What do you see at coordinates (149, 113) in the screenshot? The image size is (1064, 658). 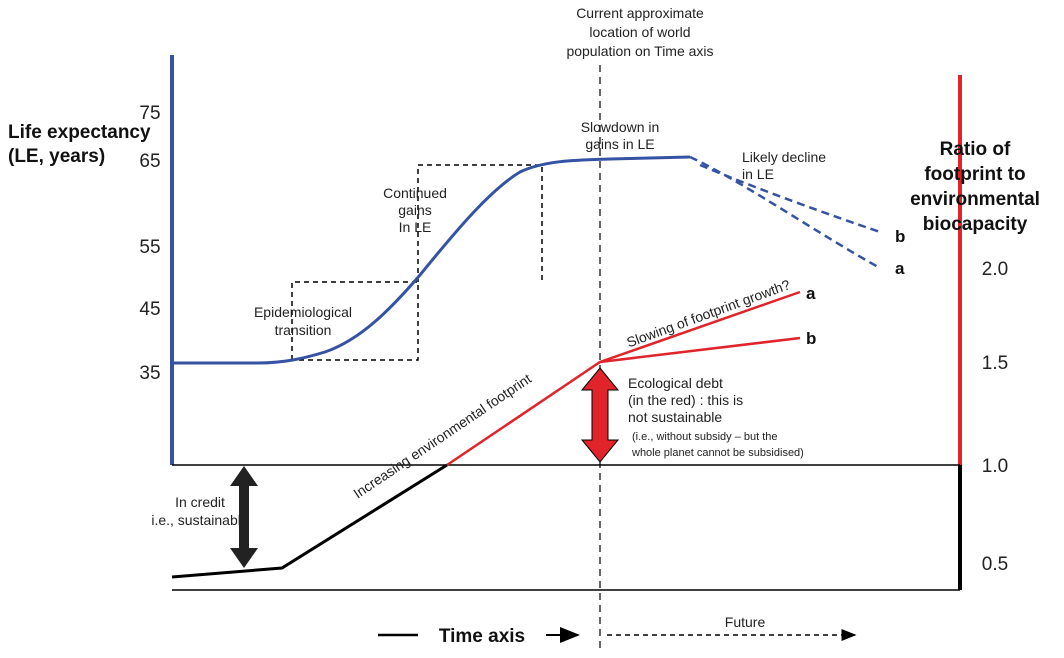 I see `left-tick-label: 75` at bounding box center [149, 113].